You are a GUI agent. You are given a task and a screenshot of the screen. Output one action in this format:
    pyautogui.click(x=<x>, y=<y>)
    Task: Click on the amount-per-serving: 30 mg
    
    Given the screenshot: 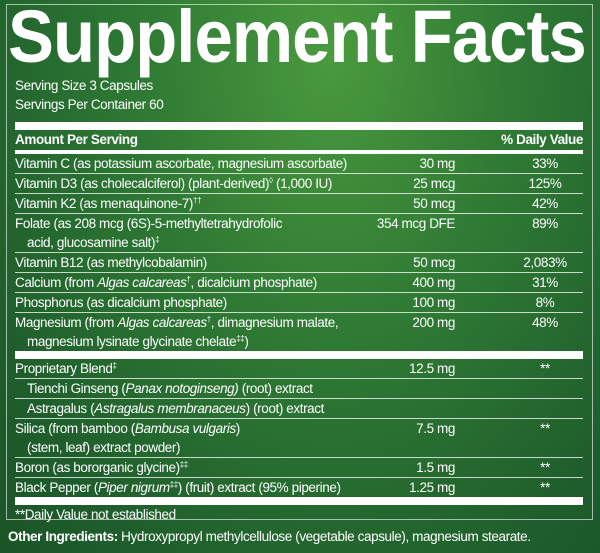 What is the action you would take?
    pyautogui.click(x=437, y=163)
    